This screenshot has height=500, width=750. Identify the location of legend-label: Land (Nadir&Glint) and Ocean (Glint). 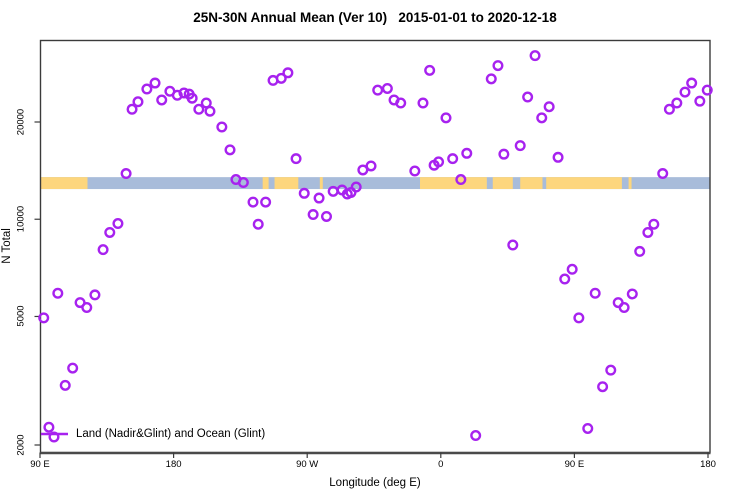
(171, 434).